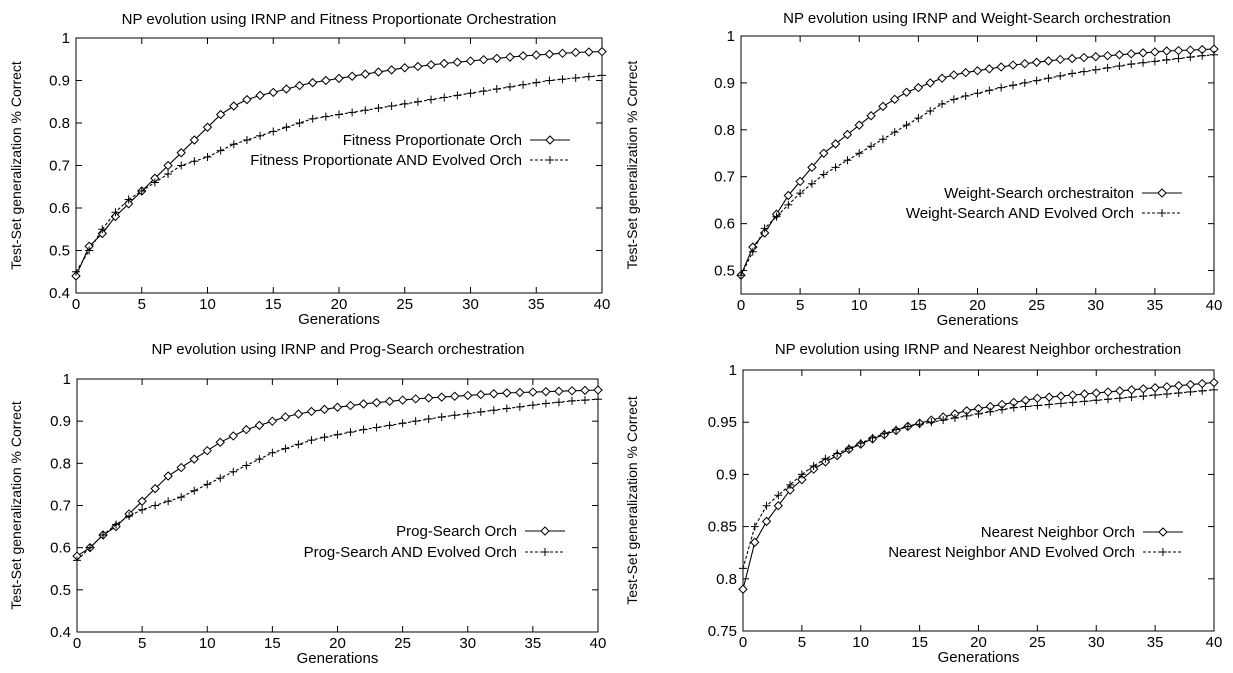 Image resolution: width=1233 pixels, height=673 pixels. What do you see at coordinates (1039, 193) in the screenshot?
I see `legend-label-1: Weight-Search orchestraiton` at bounding box center [1039, 193].